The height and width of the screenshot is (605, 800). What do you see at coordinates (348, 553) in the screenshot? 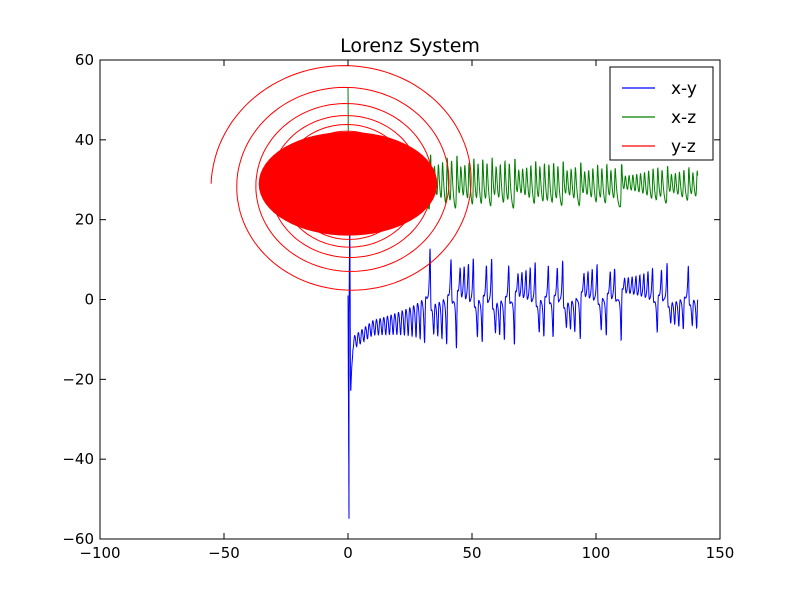
I see `x-tick-label: 0` at bounding box center [348, 553].